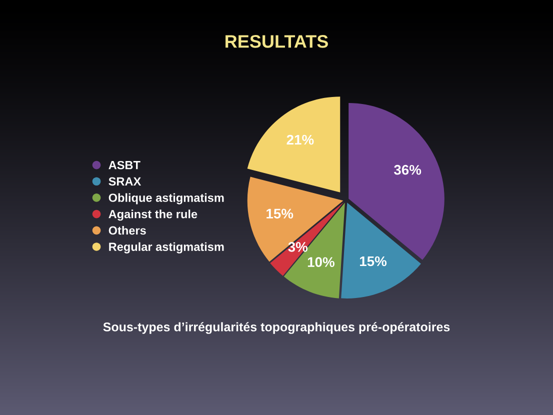  Describe the element at coordinates (277, 41) in the screenshot. I see `chart-title: RESULTATS` at that location.